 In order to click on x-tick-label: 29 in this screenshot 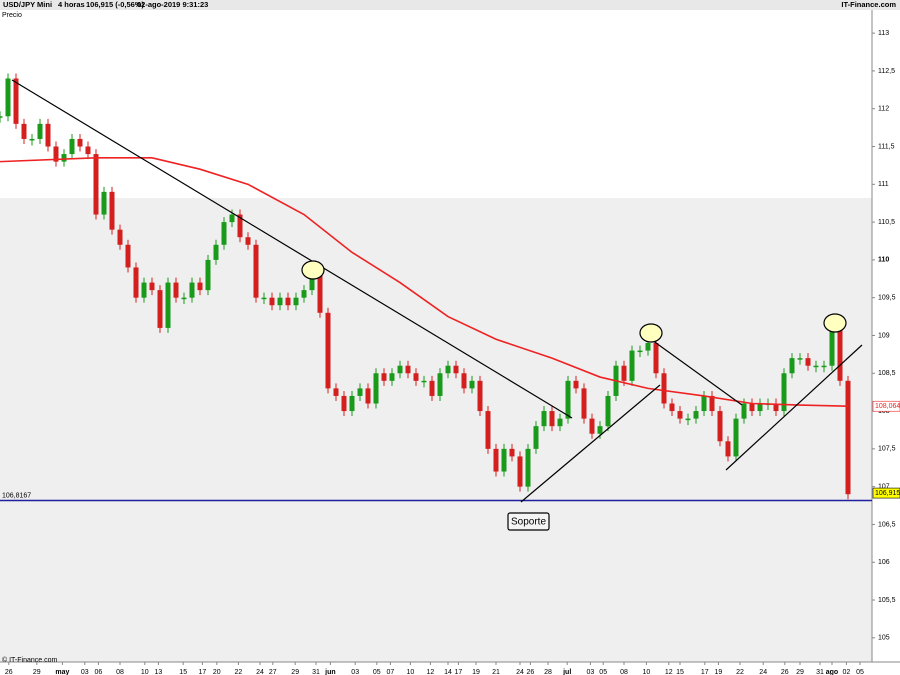, I will do `click(800, 672)`.